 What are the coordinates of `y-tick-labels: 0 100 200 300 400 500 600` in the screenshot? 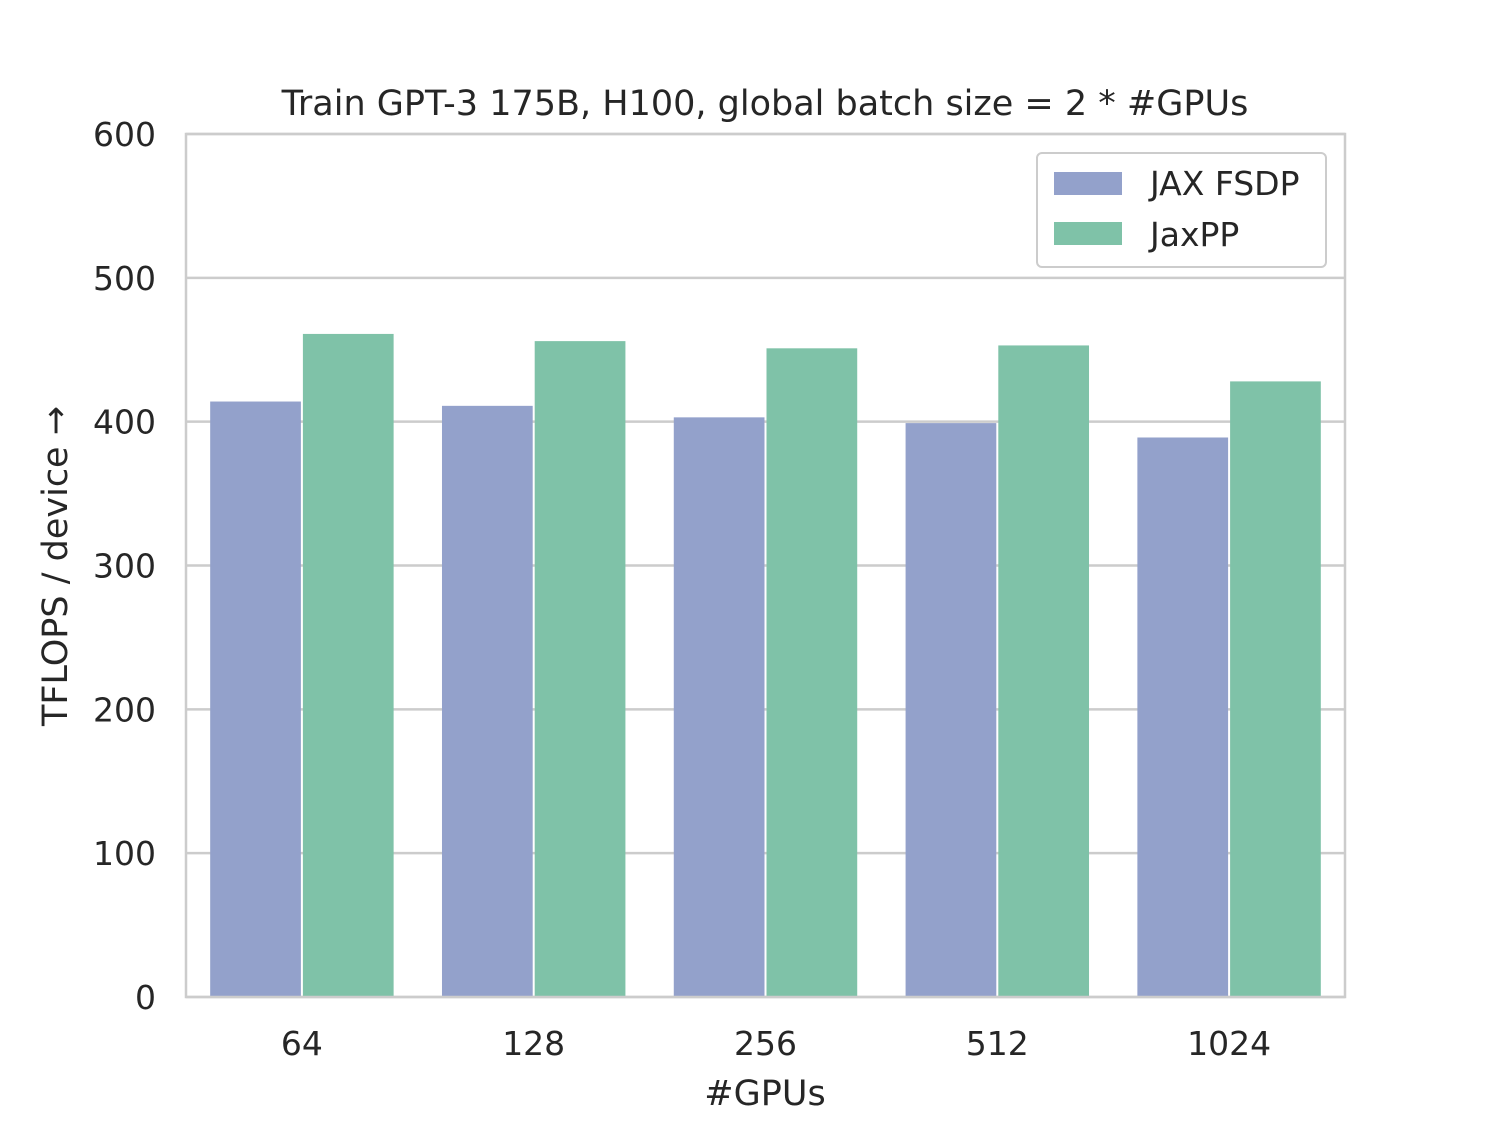 It's located at (124, 566).